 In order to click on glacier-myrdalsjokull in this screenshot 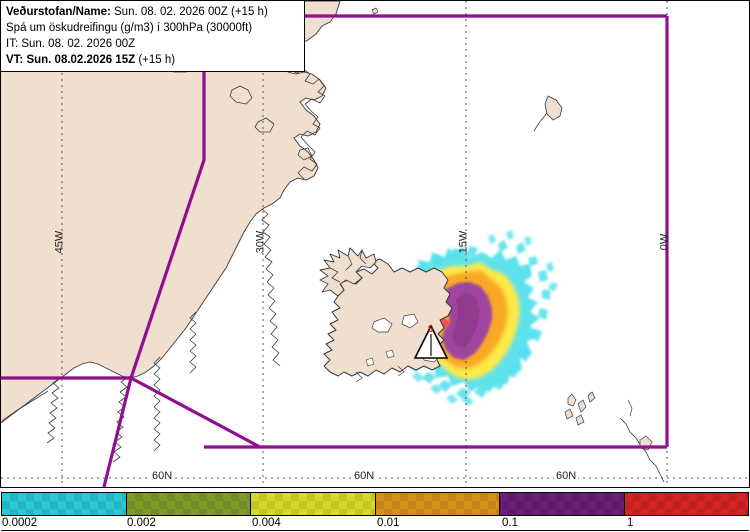, I will do `click(390, 354)`.